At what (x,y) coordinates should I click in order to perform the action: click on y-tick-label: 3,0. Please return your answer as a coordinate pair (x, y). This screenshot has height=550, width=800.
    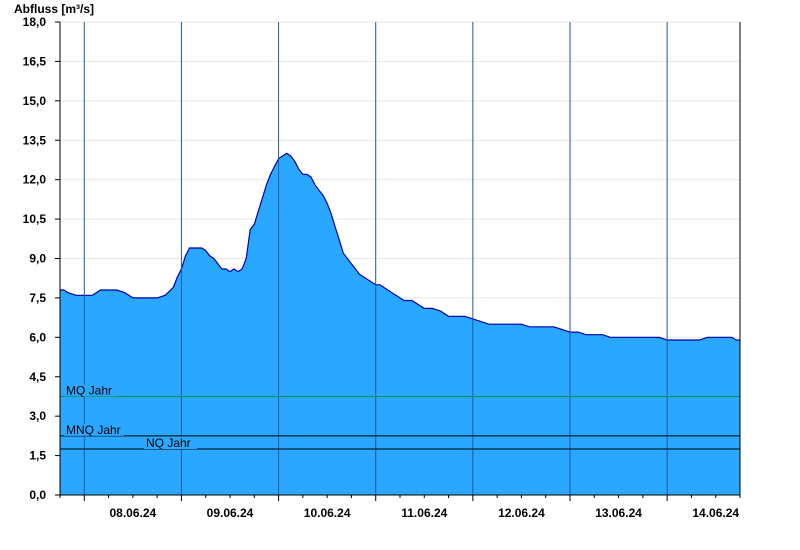
    Looking at the image, I should click on (37, 416).